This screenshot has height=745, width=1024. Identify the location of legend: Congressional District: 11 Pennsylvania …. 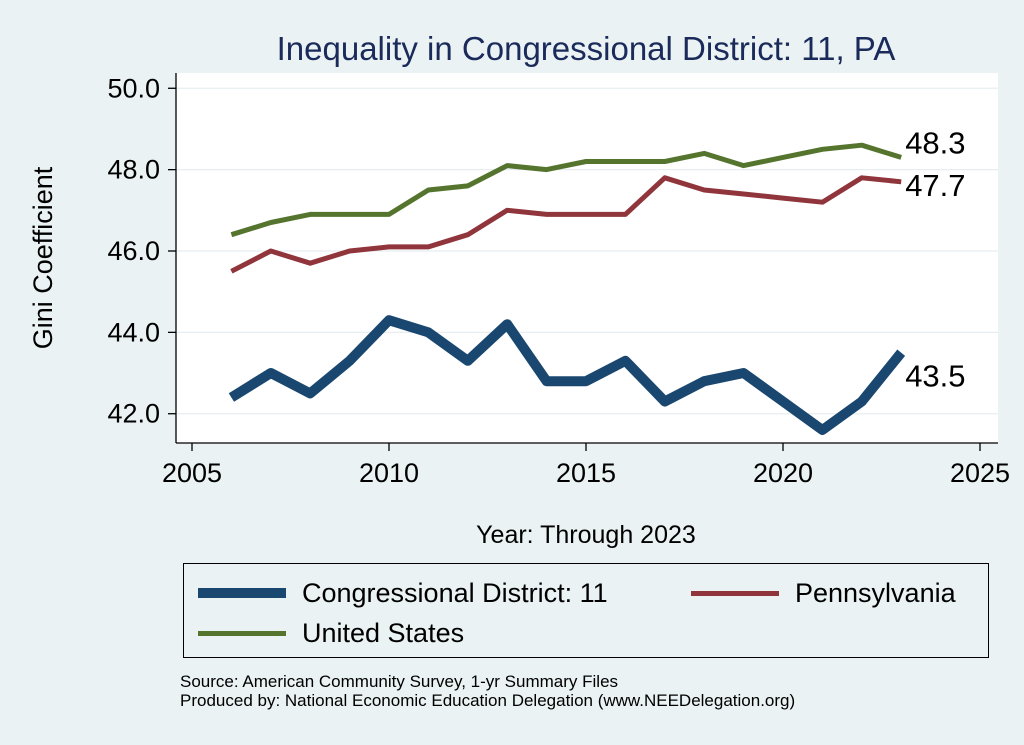
(586, 610).